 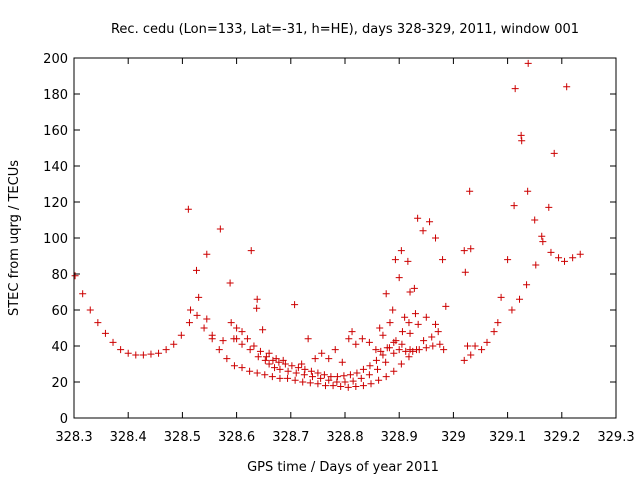 I want to click on x-tick-label: 328.6, so click(x=236, y=437).